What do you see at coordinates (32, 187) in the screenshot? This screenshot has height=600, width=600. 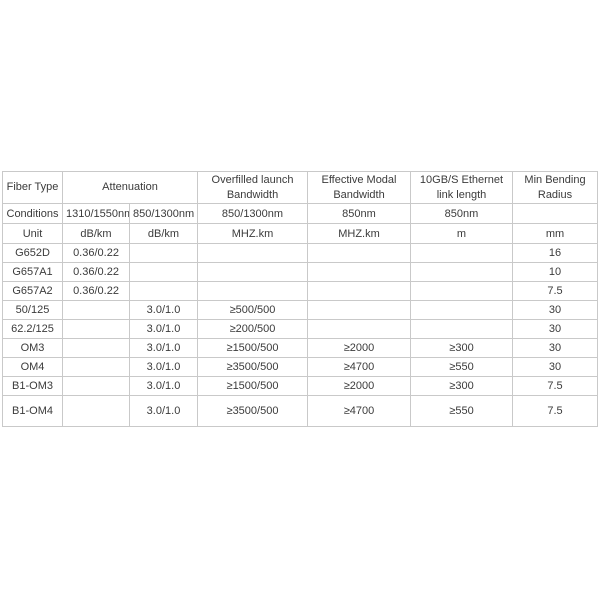 I see `header-fiber-type: Fiber Type` at bounding box center [32, 187].